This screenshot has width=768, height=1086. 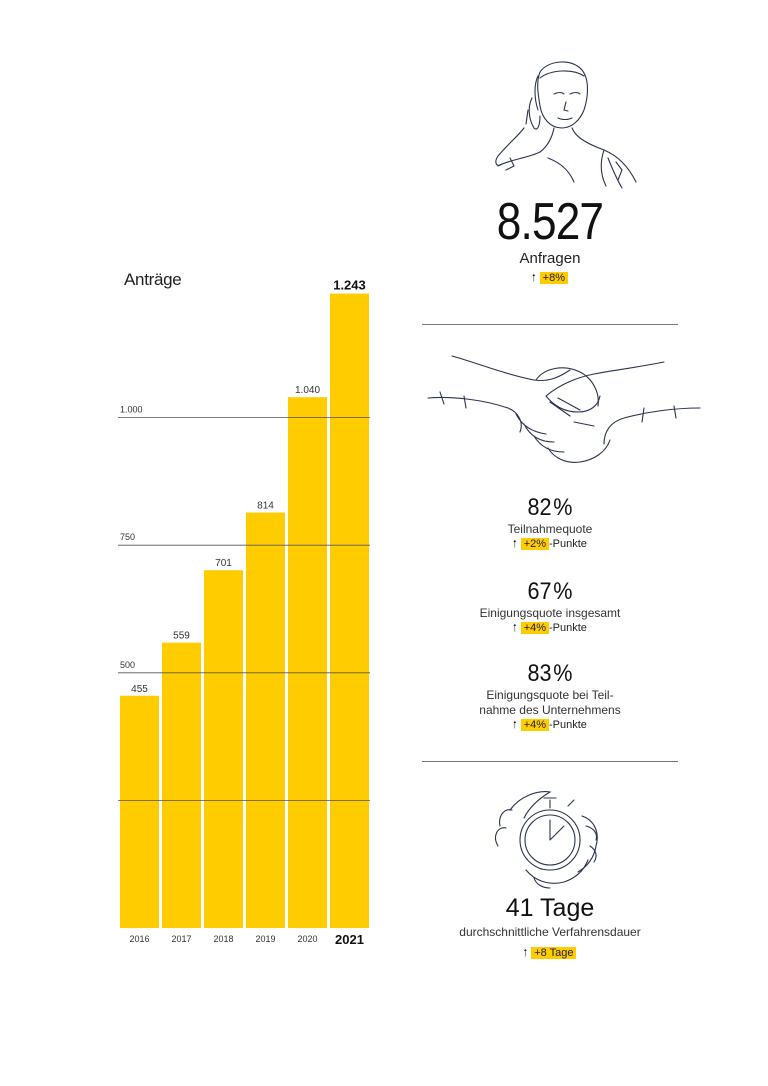 I want to click on bar-value-label-2019: 814, so click(x=265, y=506).